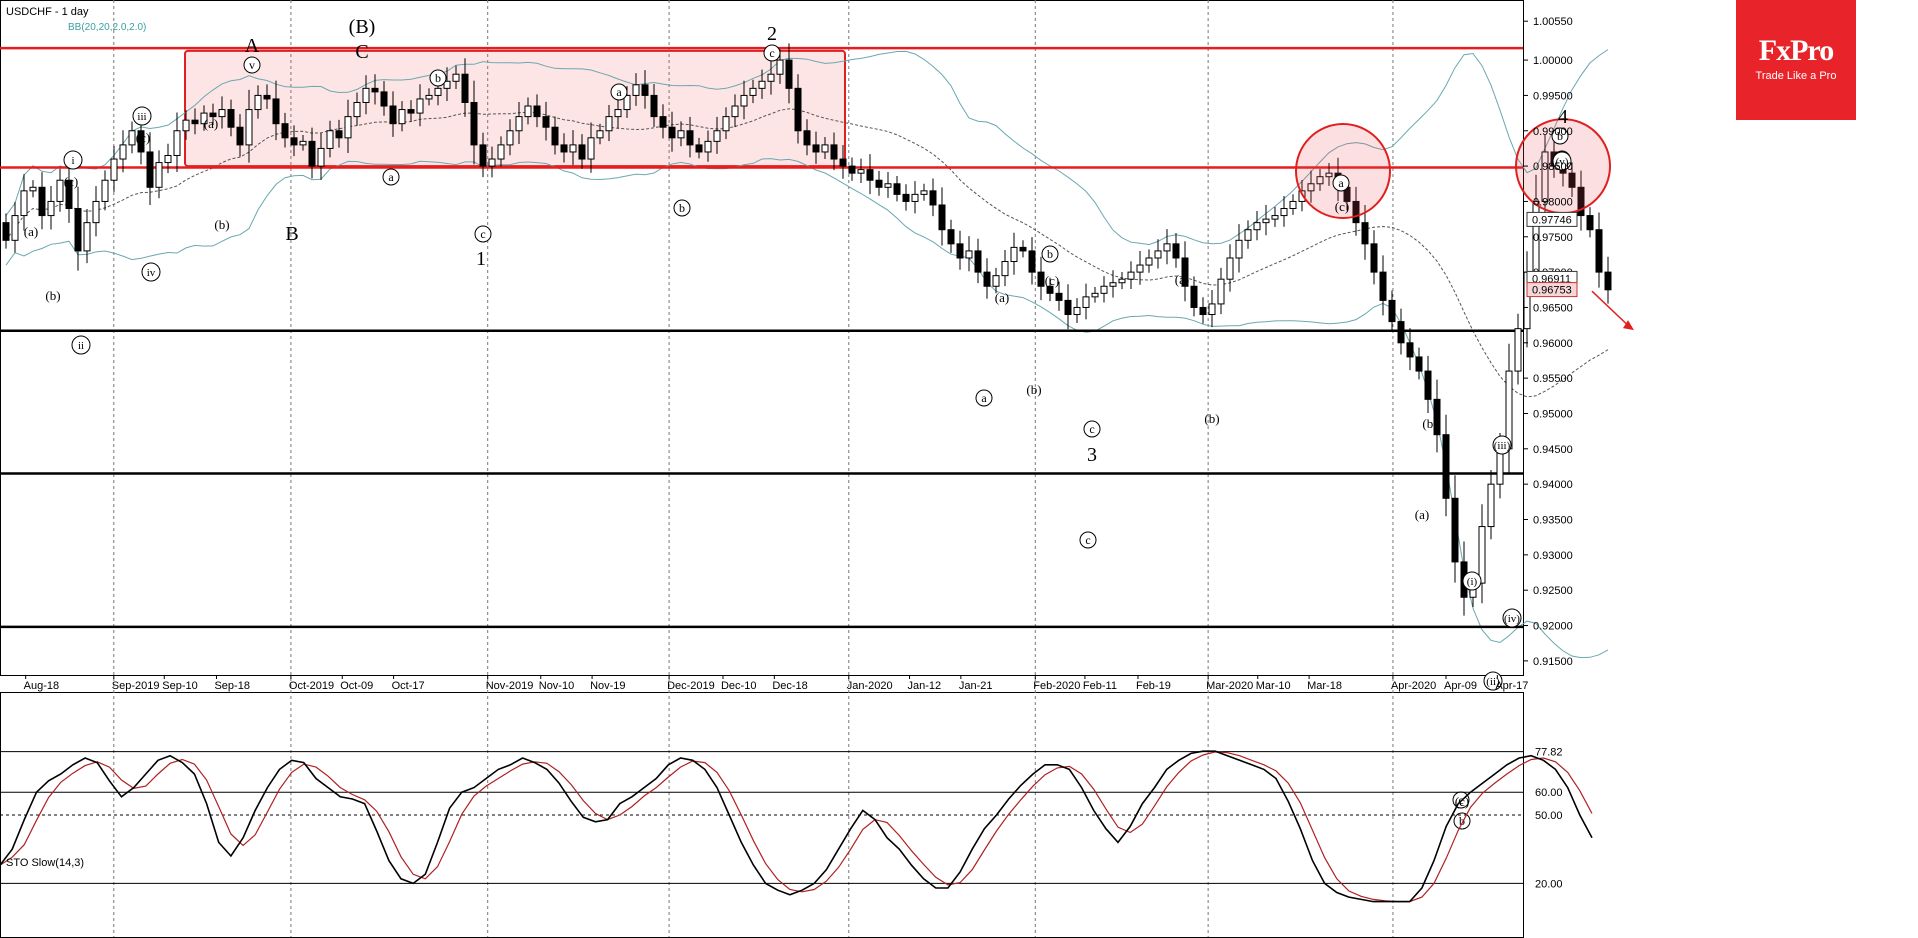  What do you see at coordinates (1549, 816) in the screenshot?
I see `stochastic-level-label: 50.00` at bounding box center [1549, 816].